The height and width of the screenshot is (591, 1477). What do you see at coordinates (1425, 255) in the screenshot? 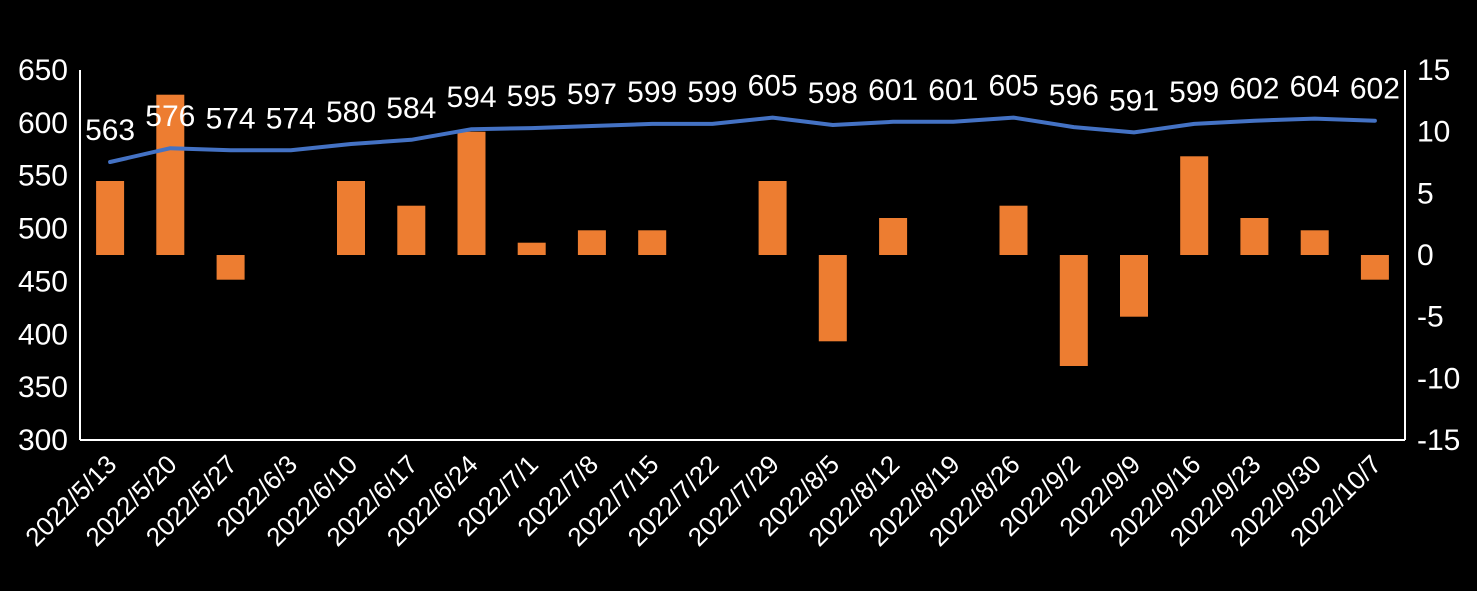
I see `right-axis-tick-label: 0` at bounding box center [1425, 255].